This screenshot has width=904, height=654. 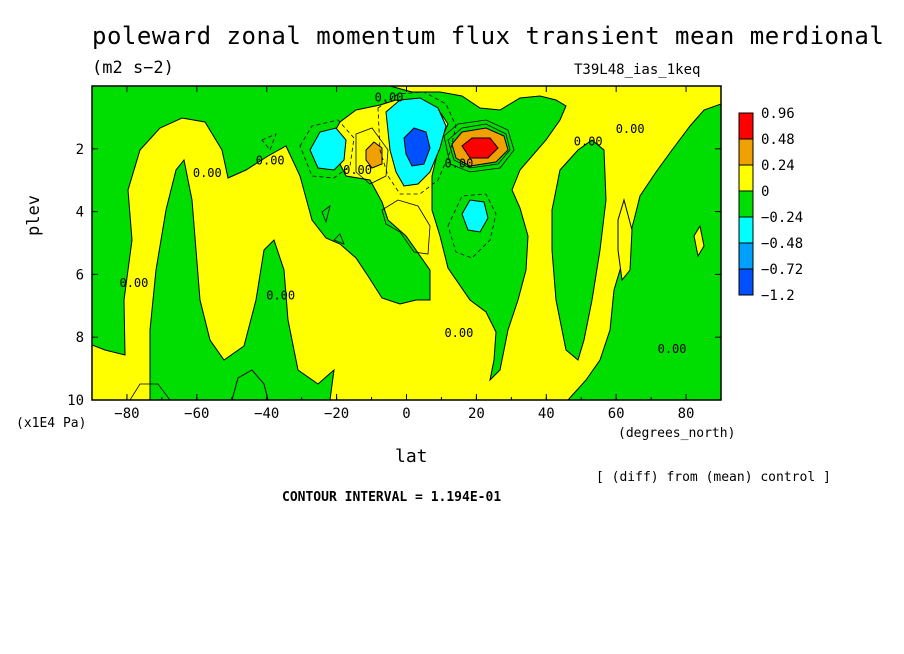 I want to click on x-tick-label: 0, so click(x=406, y=414).